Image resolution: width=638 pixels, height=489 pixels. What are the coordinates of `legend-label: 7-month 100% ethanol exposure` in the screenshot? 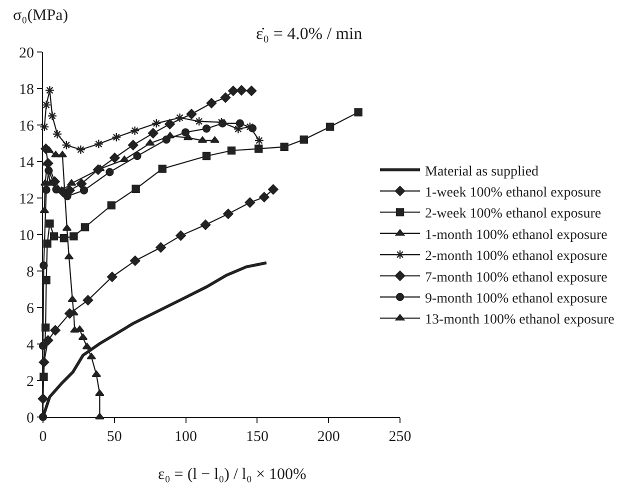 It's located at (516, 278).